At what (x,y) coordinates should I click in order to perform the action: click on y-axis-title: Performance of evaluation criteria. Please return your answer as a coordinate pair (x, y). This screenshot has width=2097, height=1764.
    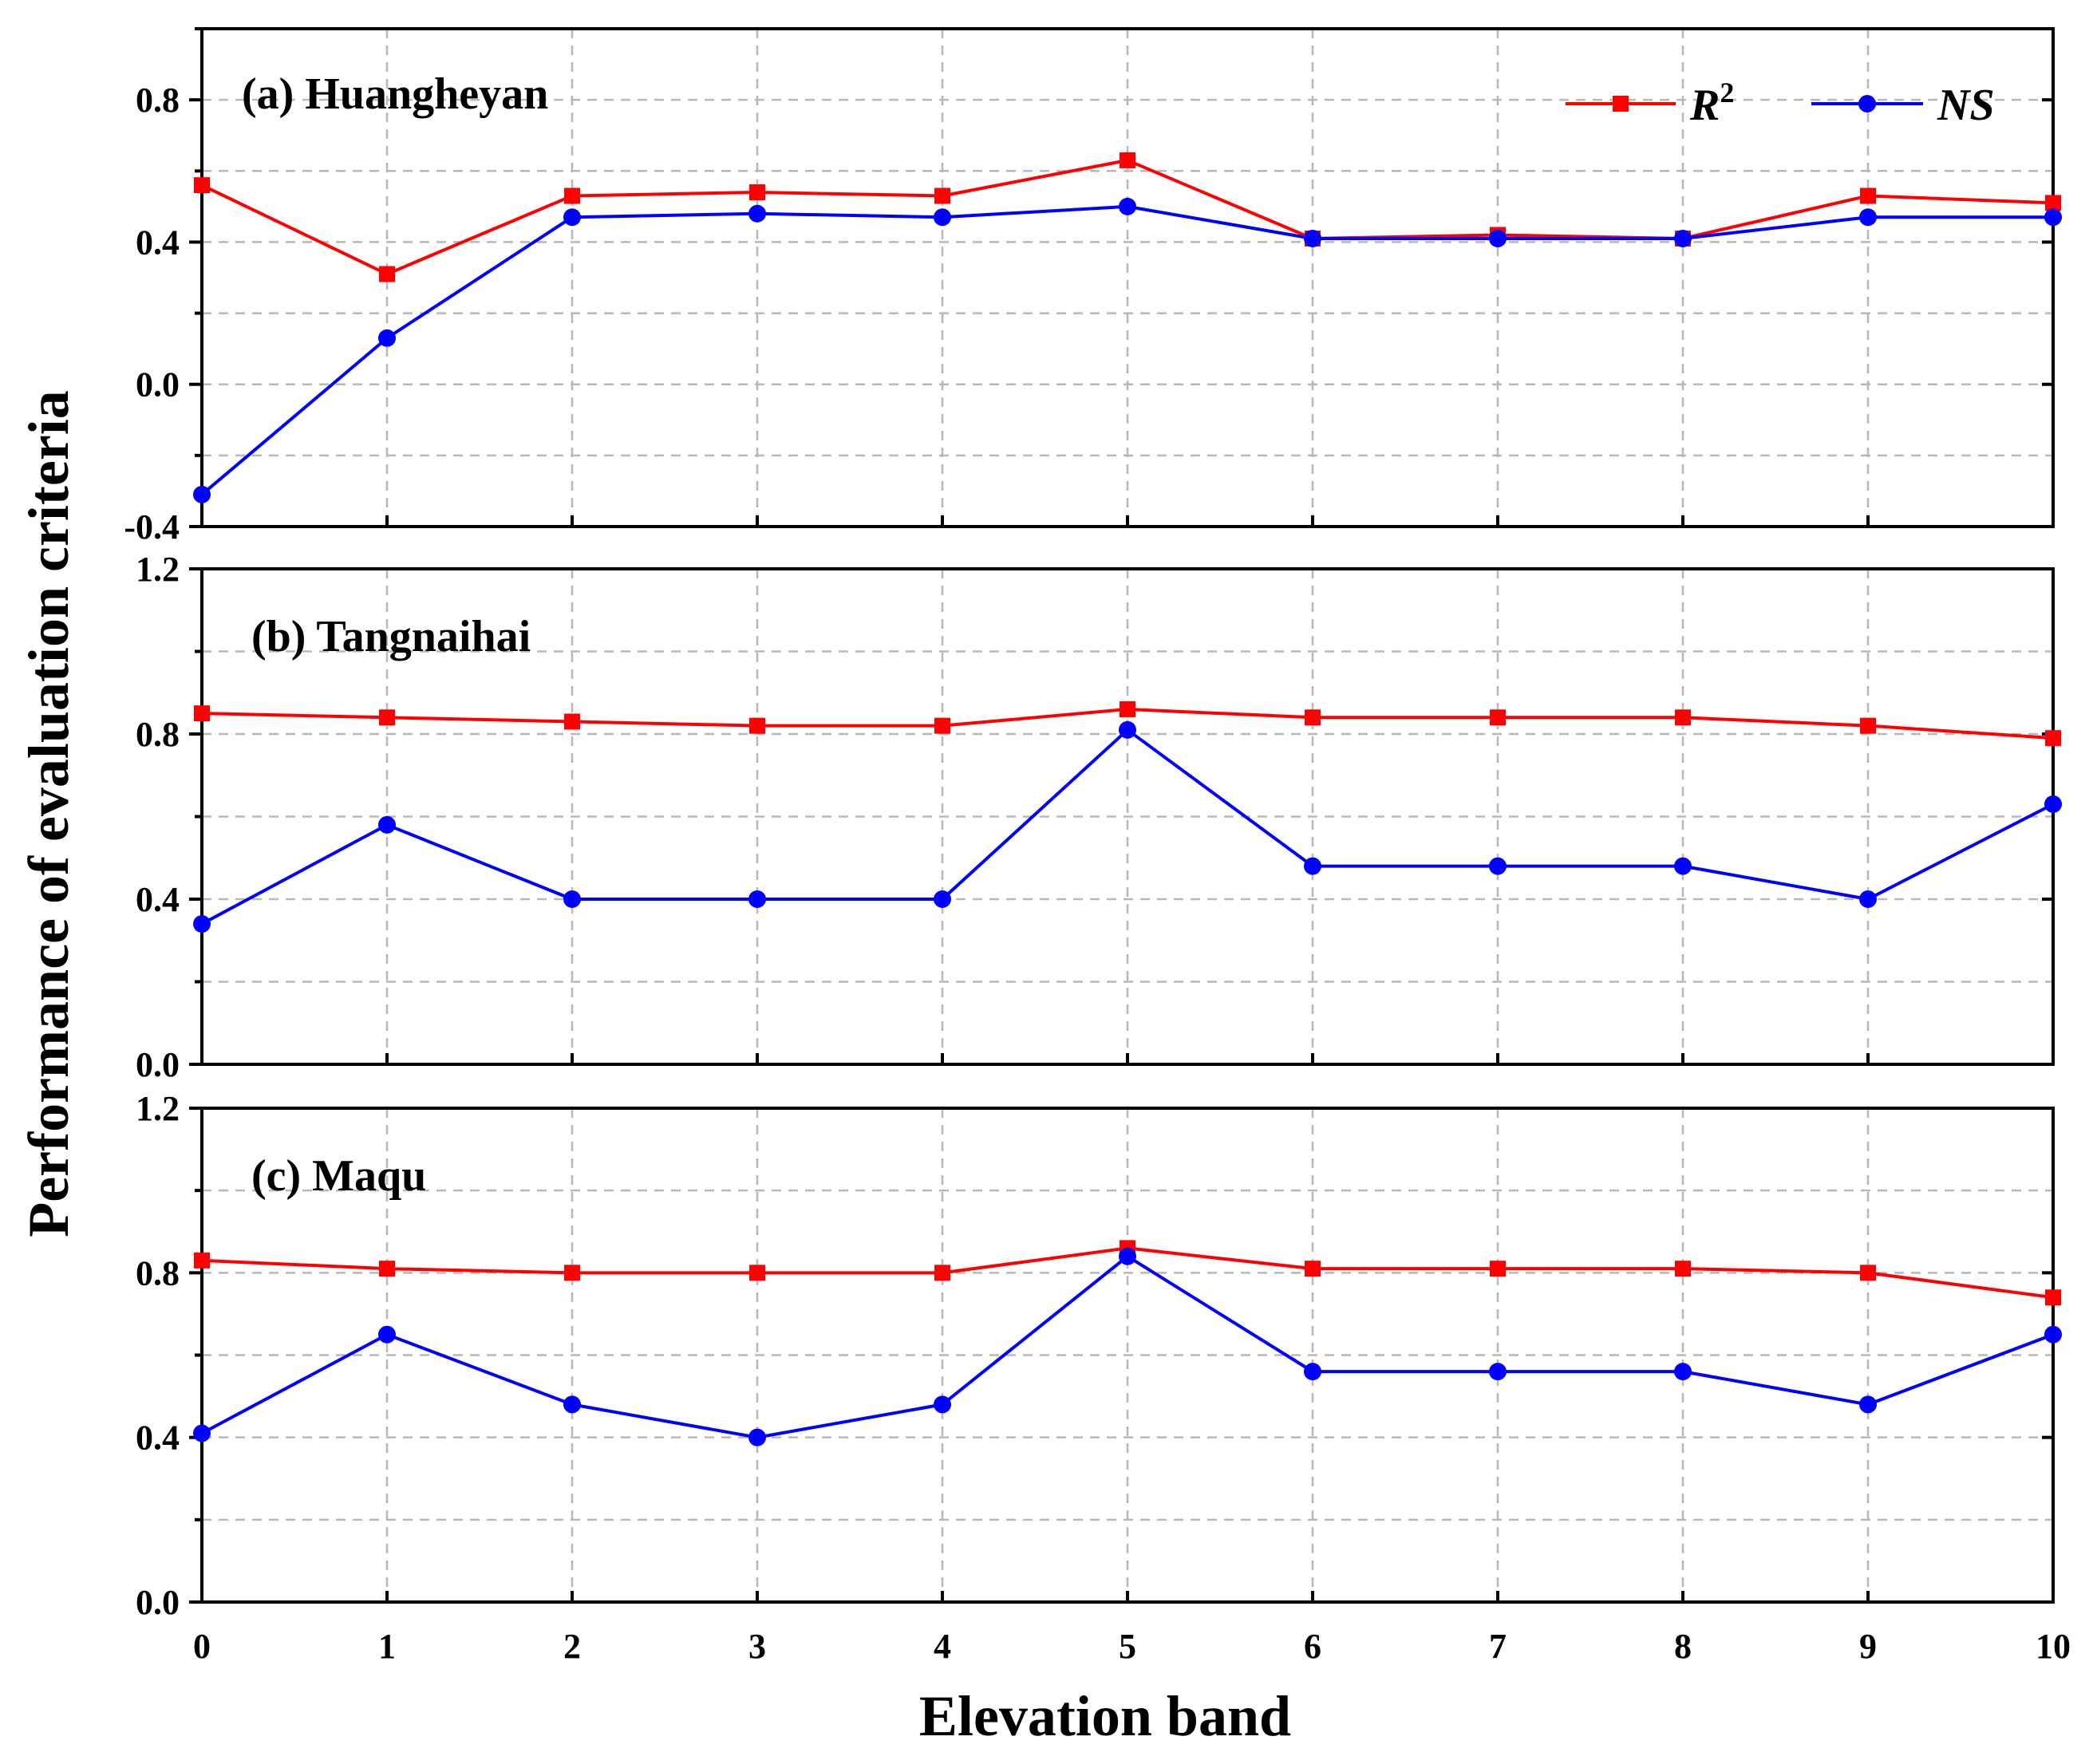
    Looking at the image, I should click on (49, 813).